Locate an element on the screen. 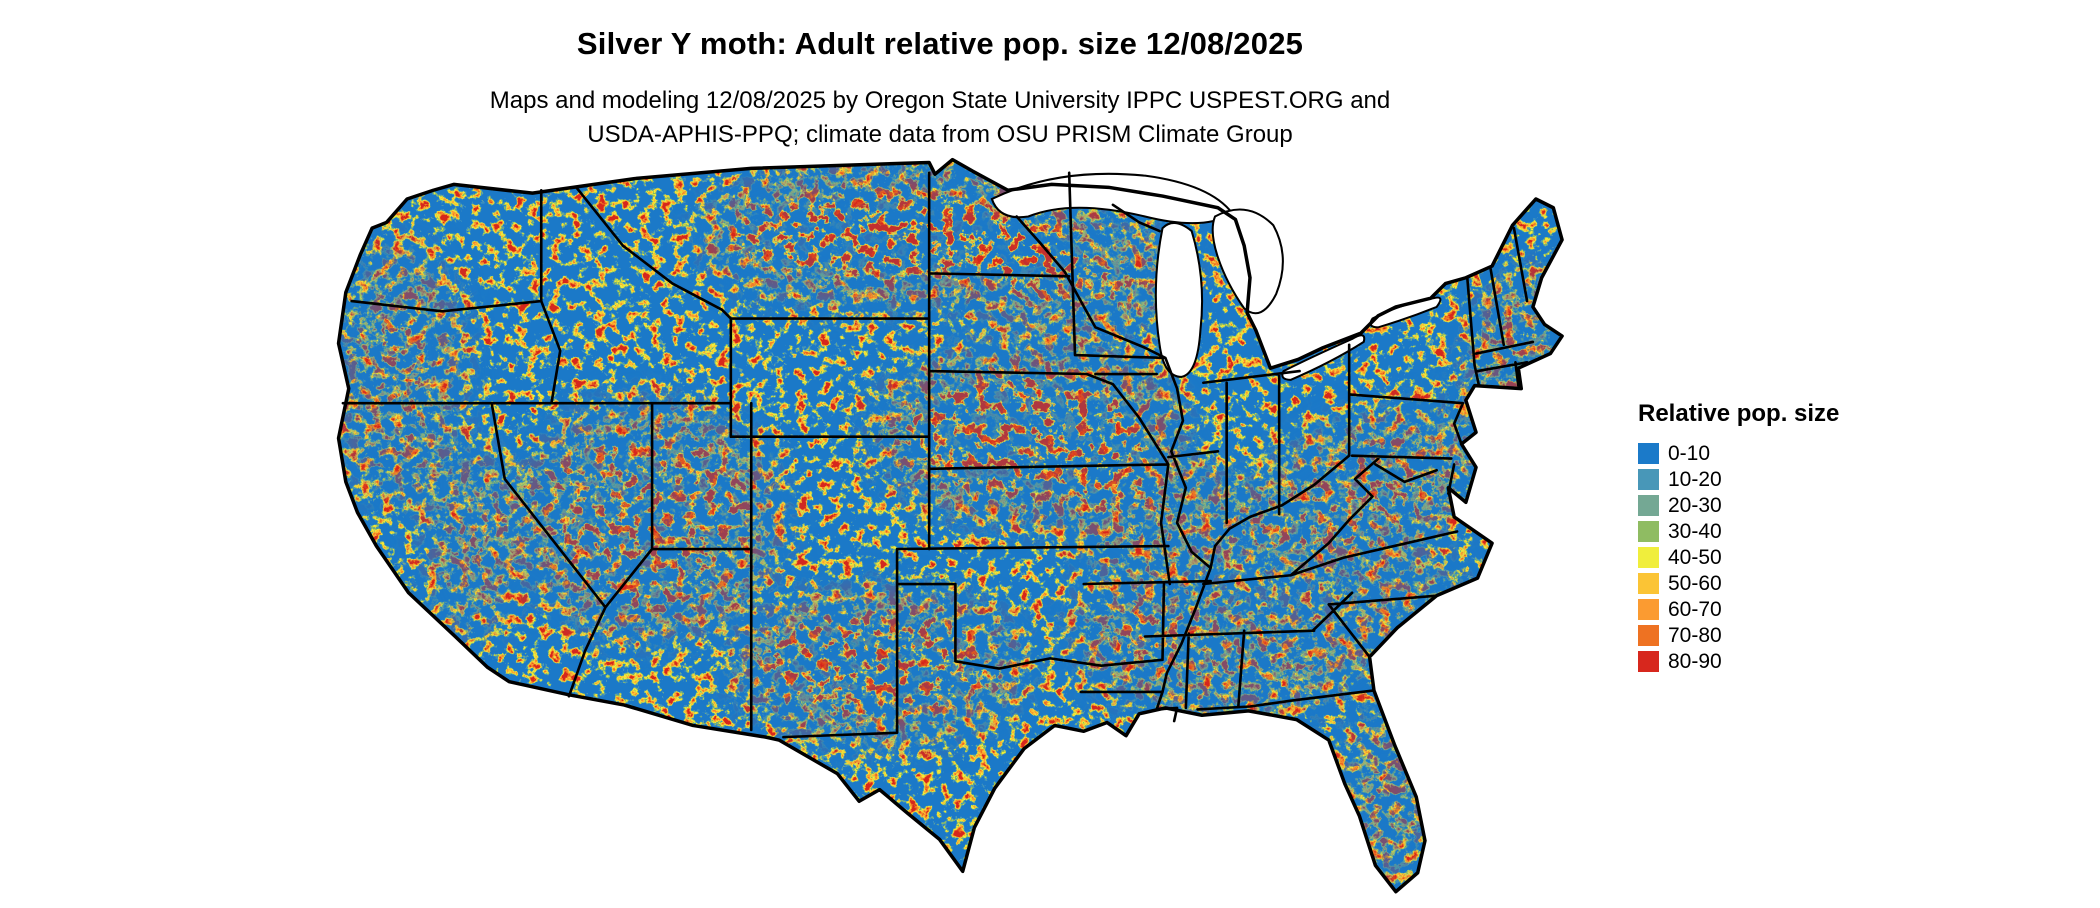  legend-item: 80-90 is located at coordinates (1788, 661).